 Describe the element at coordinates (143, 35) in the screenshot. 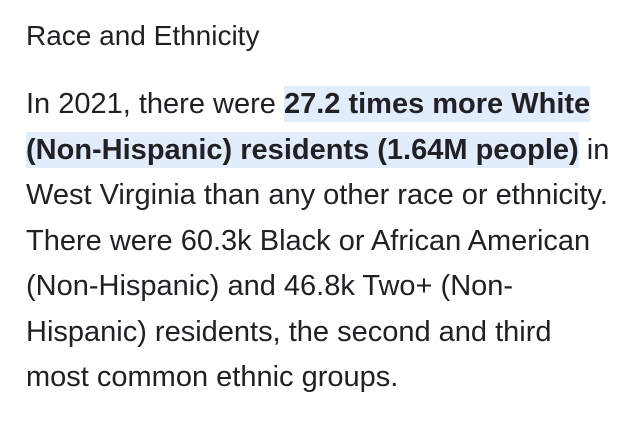

I see `section-title: Race and Ethnicity` at that location.